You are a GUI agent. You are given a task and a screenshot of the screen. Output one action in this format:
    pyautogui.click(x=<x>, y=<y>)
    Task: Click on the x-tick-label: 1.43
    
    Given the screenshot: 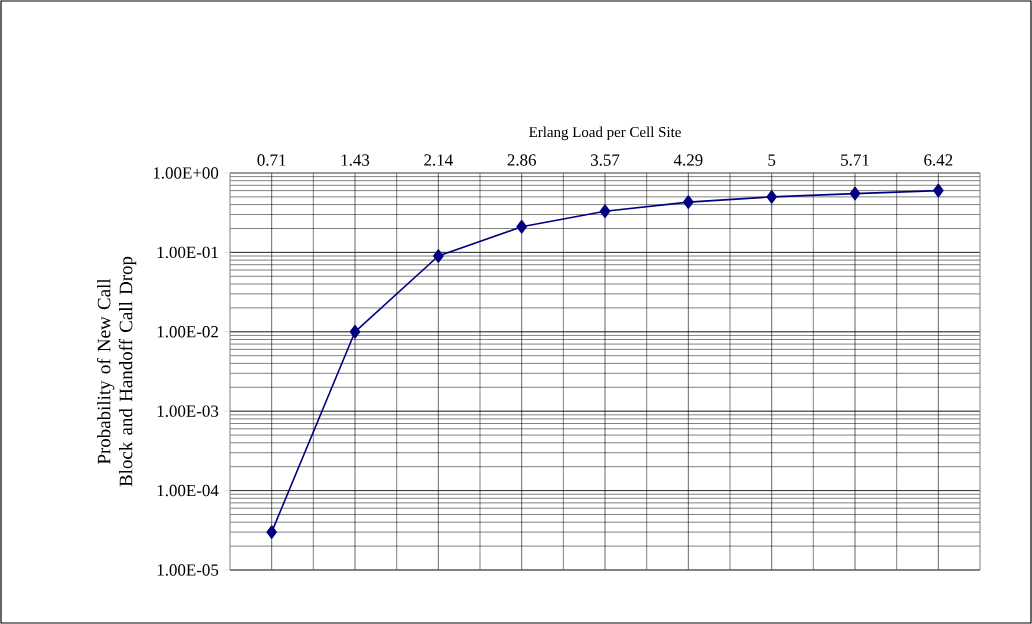 What is the action you would take?
    pyautogui.click(x=355, y=160)
    